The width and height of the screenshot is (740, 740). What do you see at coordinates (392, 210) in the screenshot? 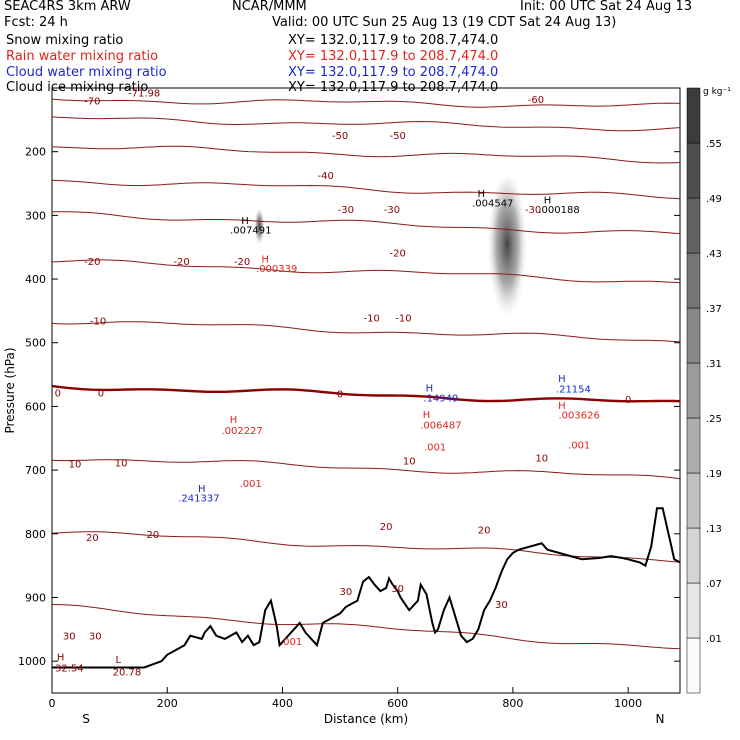
I see `isotherm-label: -30` at bounding box center [392, 210].